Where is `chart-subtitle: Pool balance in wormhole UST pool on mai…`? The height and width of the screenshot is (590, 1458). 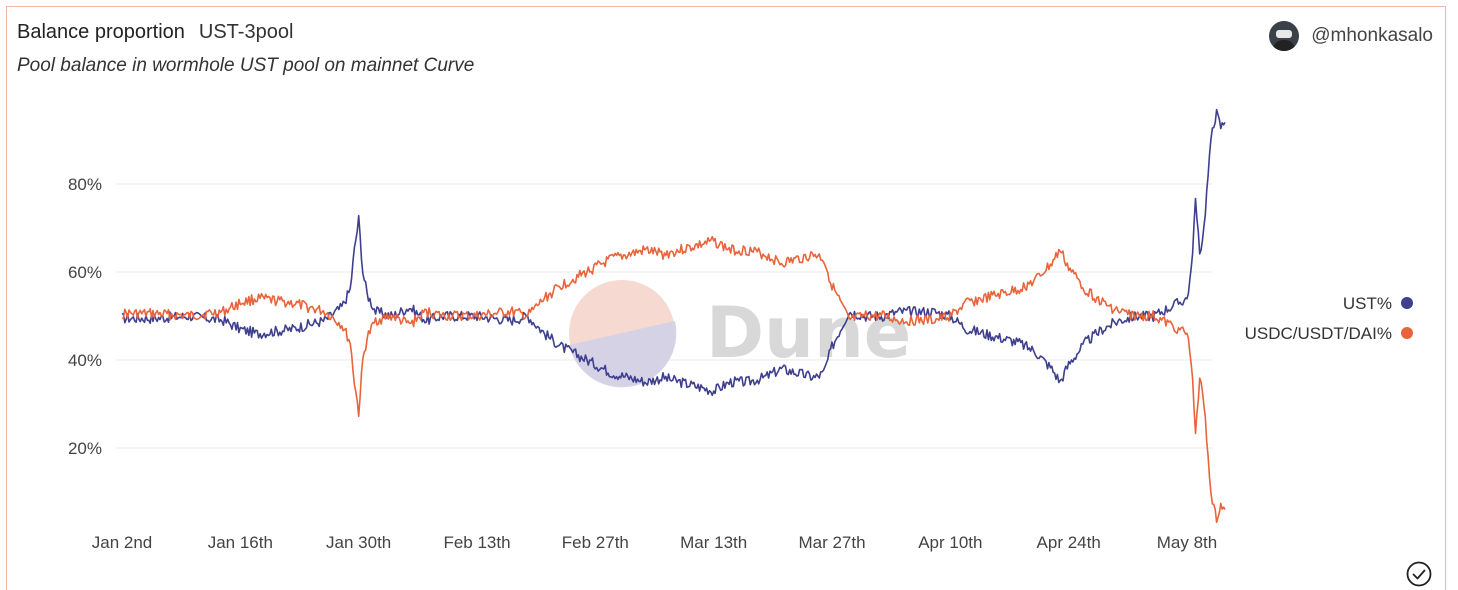
chart-subtitle: Pool balance in wormhole UST pool on mai… is located at coordinates (246, 65).